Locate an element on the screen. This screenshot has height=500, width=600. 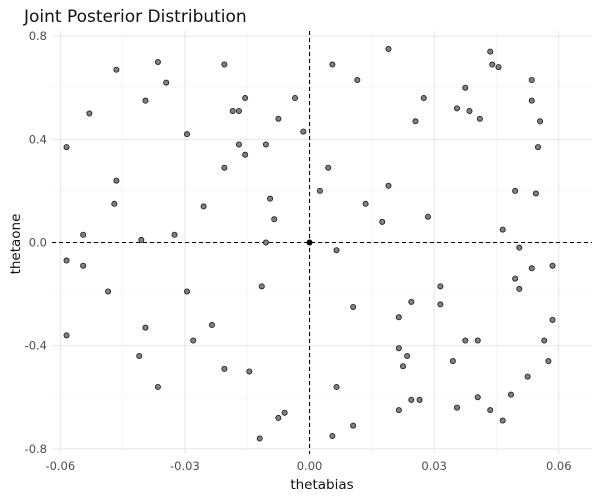
y-tick-label: 0.8 is located at coordinates (38, 36).